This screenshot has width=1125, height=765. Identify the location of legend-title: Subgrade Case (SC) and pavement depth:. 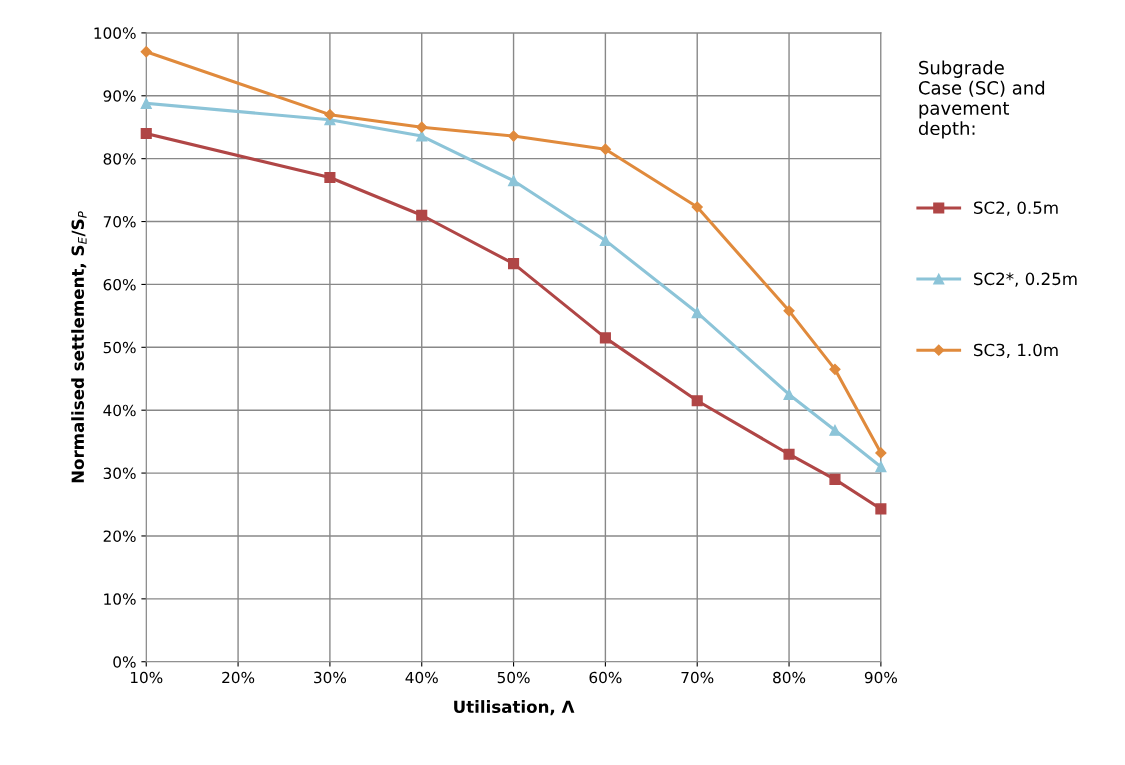
(981, 99).